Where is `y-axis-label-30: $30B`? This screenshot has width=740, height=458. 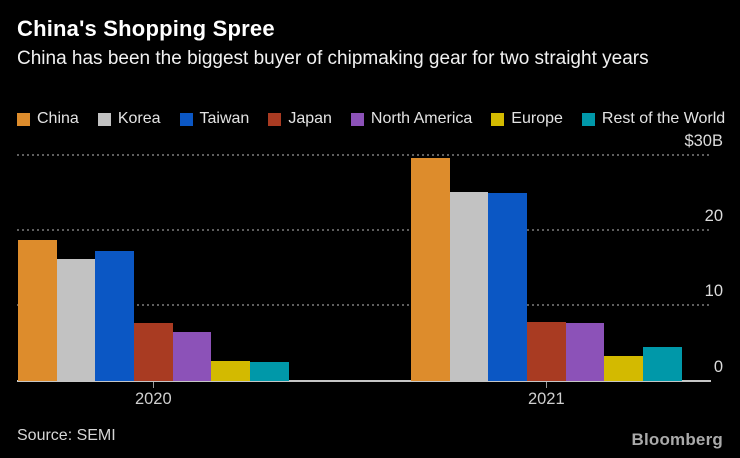
y-axis-label-30: $30B is located at coordinates (703, 140).